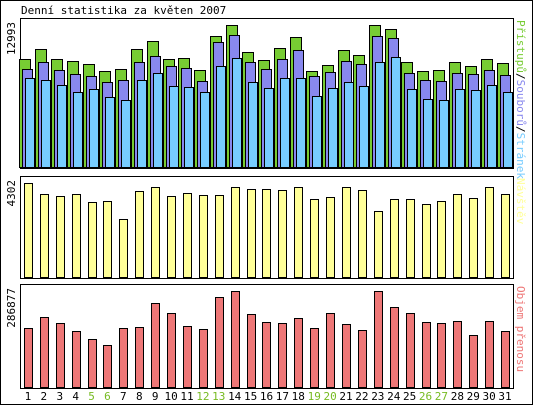  Describe the element at coordinates (107, 396) in the screenshot. I see `x-tick-label-day-6: 6` at that location.